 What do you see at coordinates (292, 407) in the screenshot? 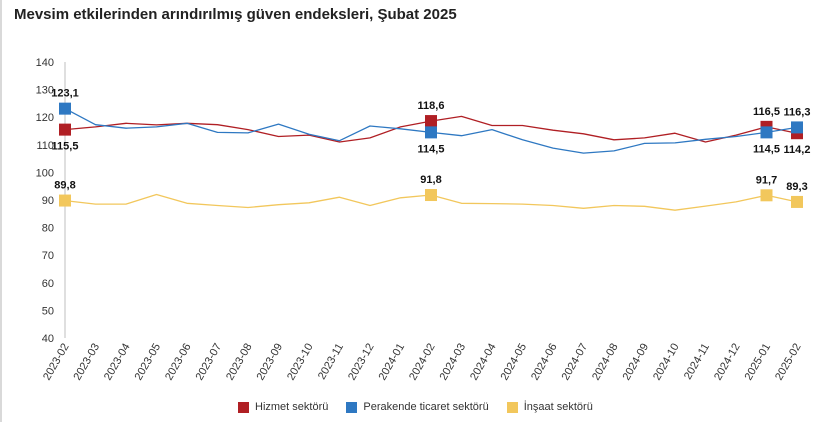
I see `legend-label-hizmet: Hizmet sektörü` at bounding box center [292, 407].